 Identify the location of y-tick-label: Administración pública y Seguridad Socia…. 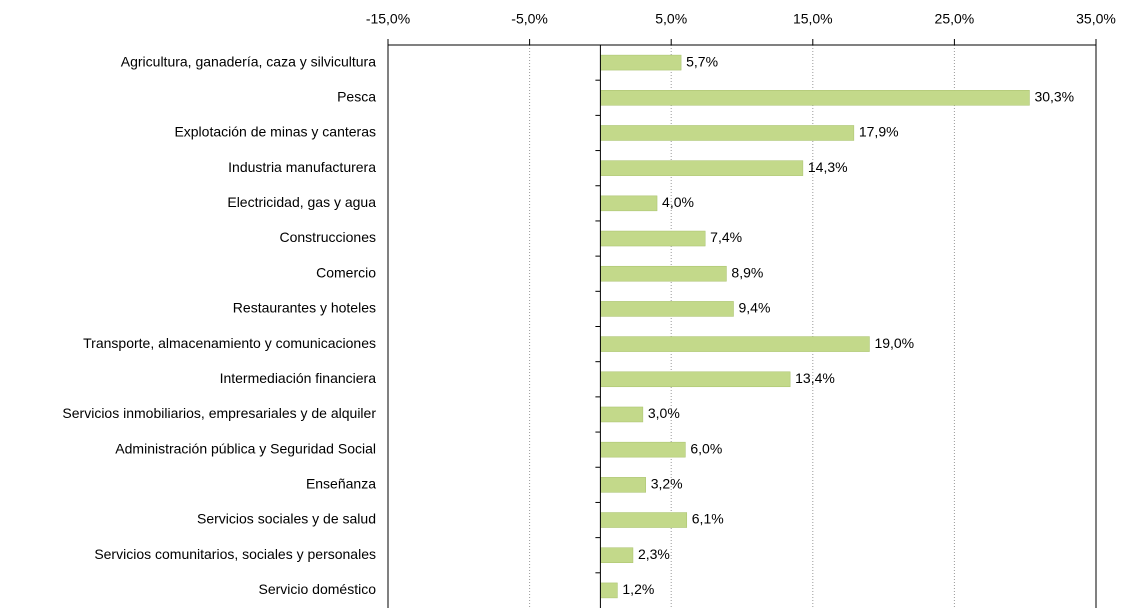
(245, 448).